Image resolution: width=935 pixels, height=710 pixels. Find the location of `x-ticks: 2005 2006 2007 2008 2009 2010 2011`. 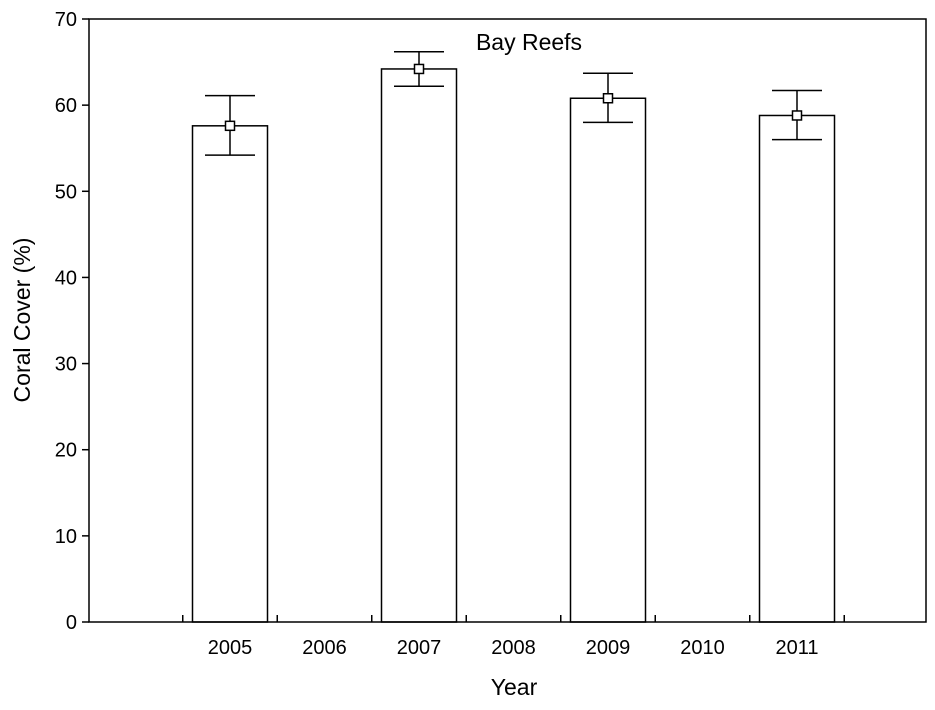

x-ticks: 2005 2006 2007 2008 2009 2010 2011 is located at coordinates (513, 637).